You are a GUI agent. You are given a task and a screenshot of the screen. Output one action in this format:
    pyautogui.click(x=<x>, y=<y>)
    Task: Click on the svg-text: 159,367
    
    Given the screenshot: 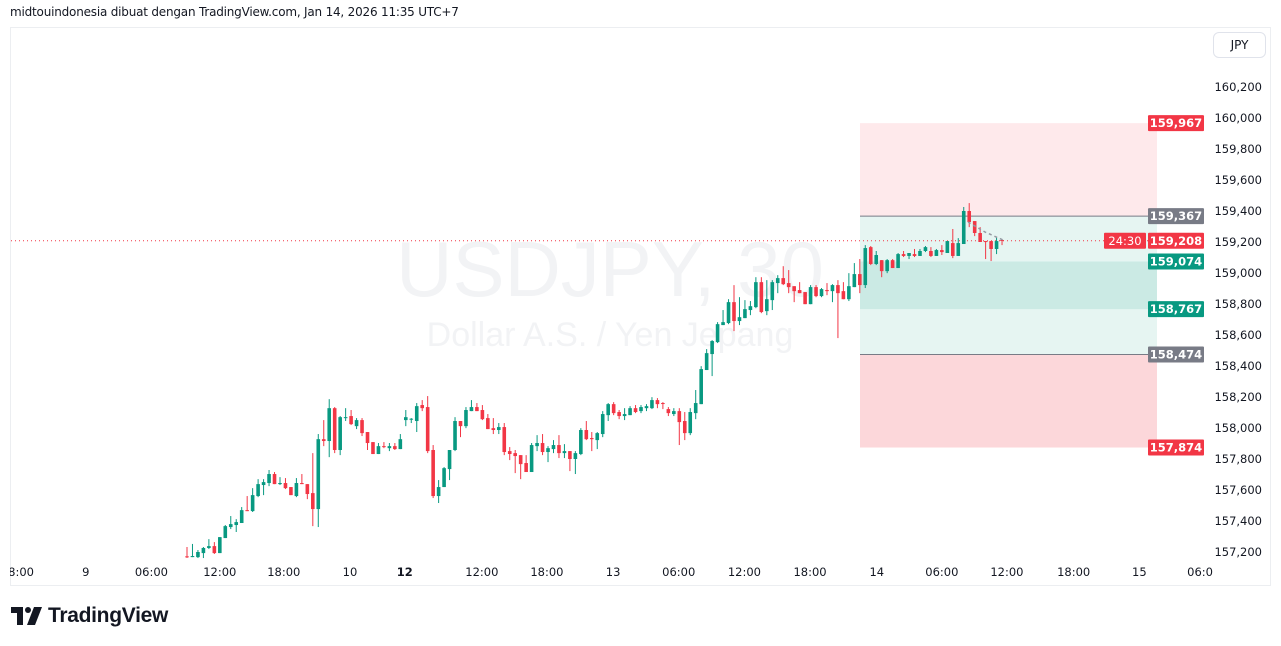 What is the action you would take?
    pyautogui.click(x=1176, y=216)
    